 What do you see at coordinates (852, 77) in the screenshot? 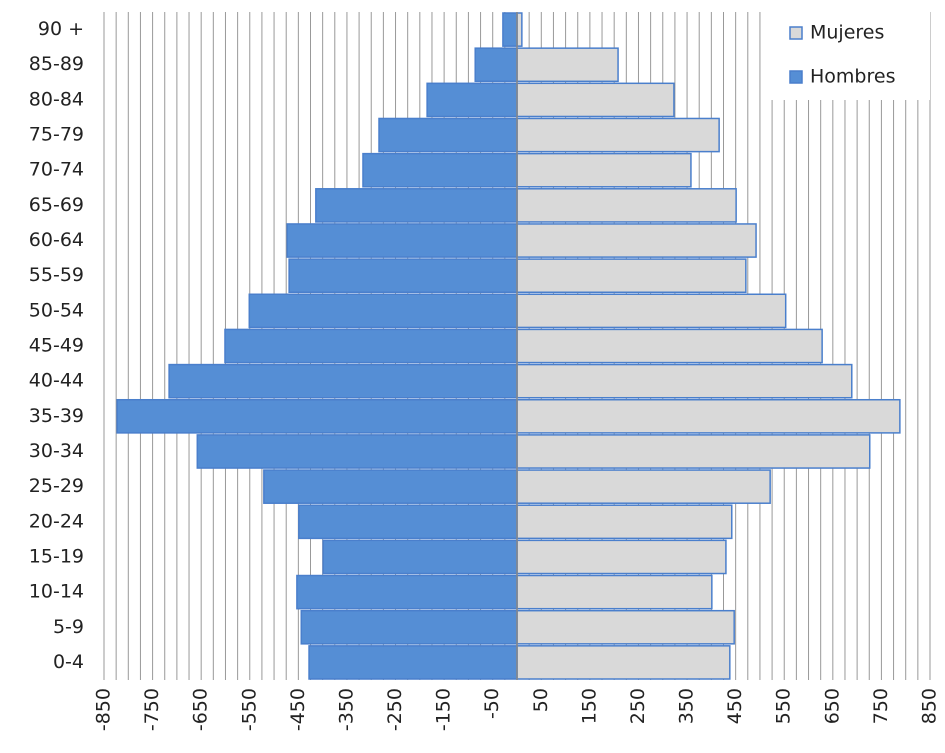
I see `legend-label: Hombres` at bounding box center [852, 77].